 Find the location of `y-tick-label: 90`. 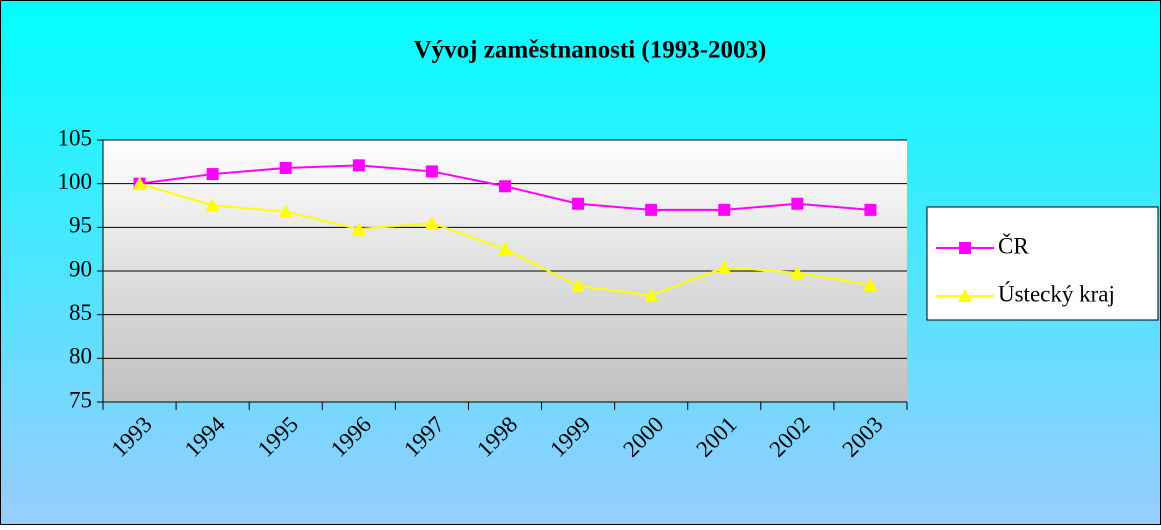

y-tick-label: 90 is located at coordinates (80, 268).